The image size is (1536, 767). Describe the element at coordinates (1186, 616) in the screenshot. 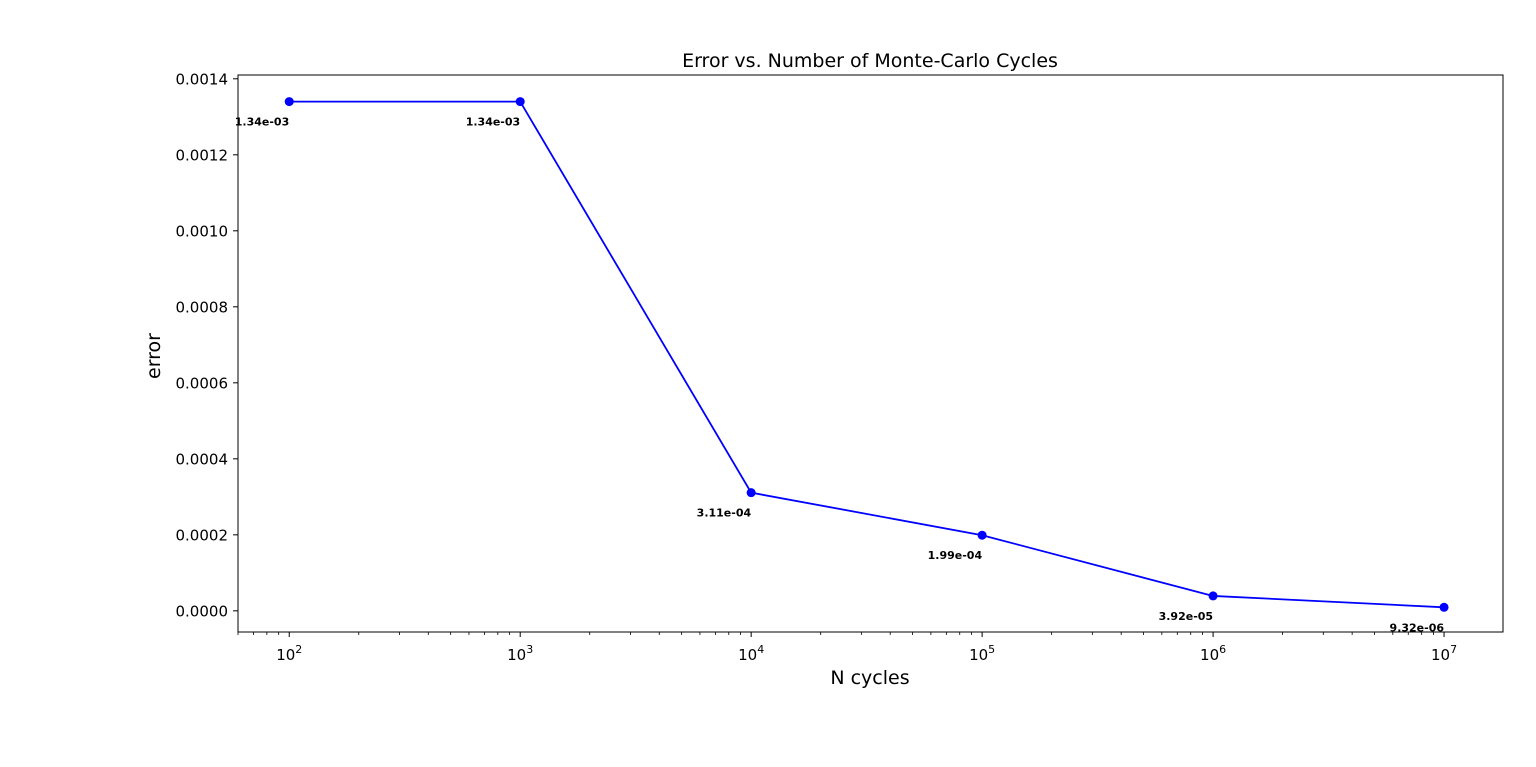

I see `data-label: 3.92e-05` at that location.